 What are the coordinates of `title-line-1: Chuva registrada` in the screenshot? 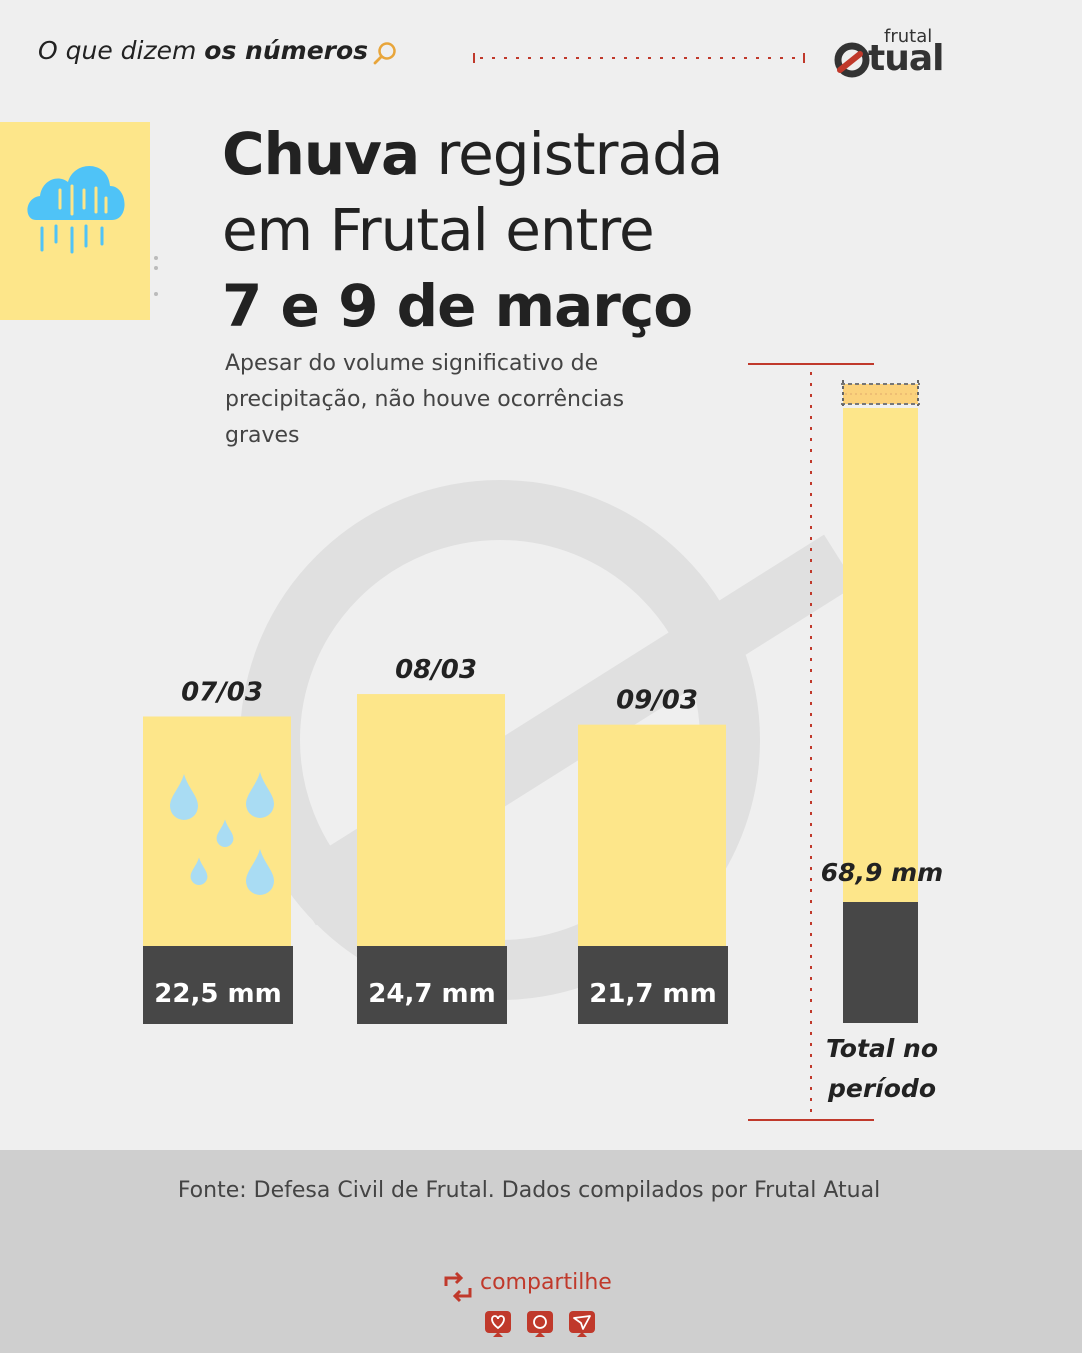 It's located at (502, 154).